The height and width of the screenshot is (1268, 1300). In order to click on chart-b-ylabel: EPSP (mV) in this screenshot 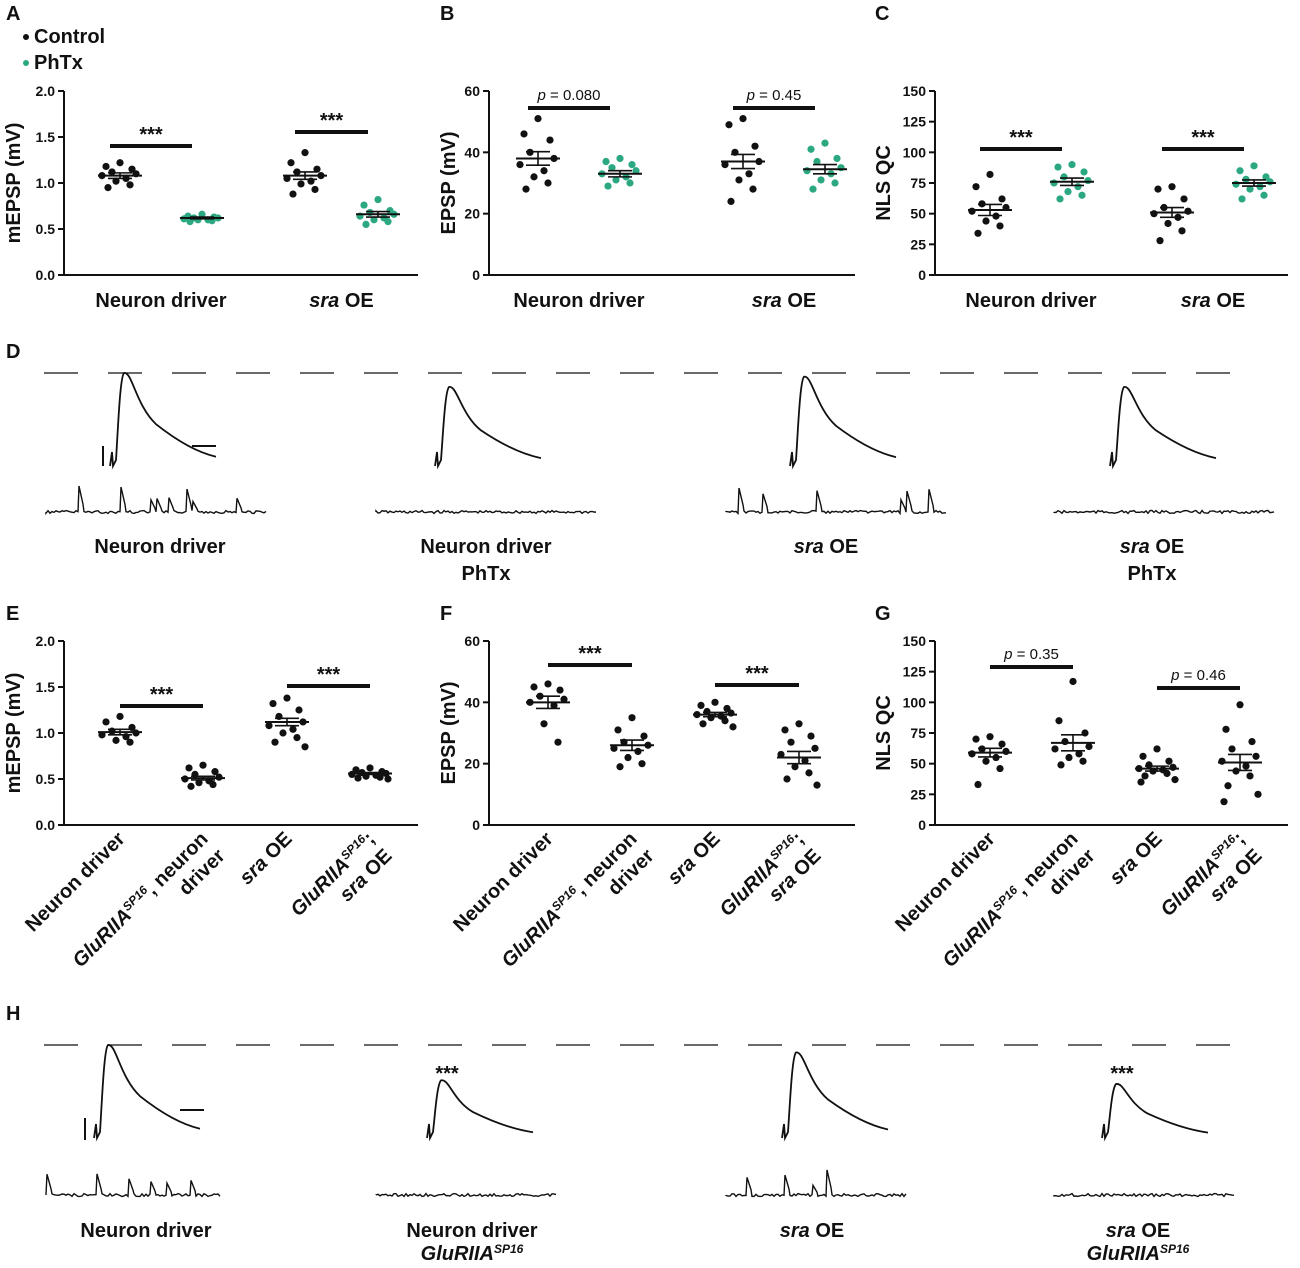, I will do `click(449, 183)`.